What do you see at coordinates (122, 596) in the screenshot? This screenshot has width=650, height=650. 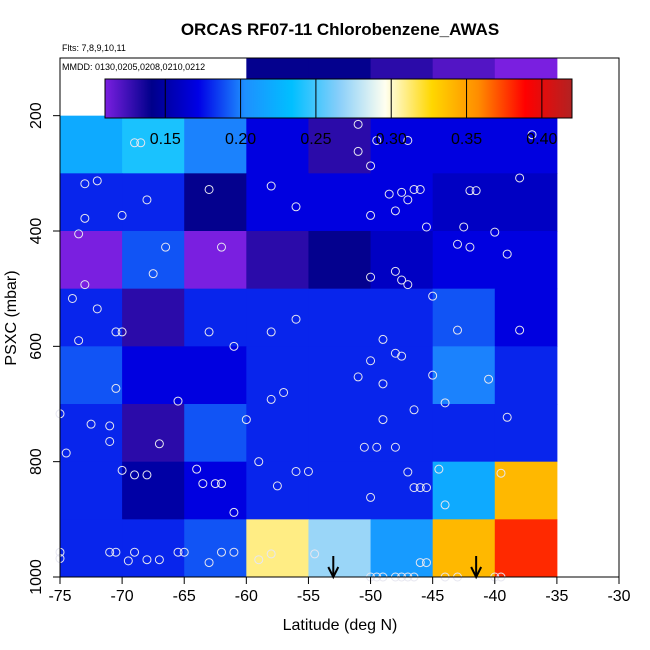 I see `x-tick-label: -70` at bounding box center [122, 596].